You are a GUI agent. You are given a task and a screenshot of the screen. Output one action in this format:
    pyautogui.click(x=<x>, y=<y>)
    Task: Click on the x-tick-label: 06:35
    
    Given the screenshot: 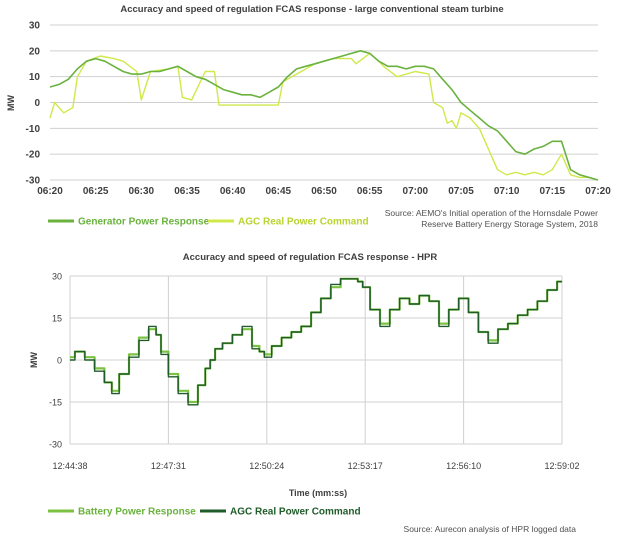 What is the action you would take?
    pyautogui.click(x=187, y=191)
    